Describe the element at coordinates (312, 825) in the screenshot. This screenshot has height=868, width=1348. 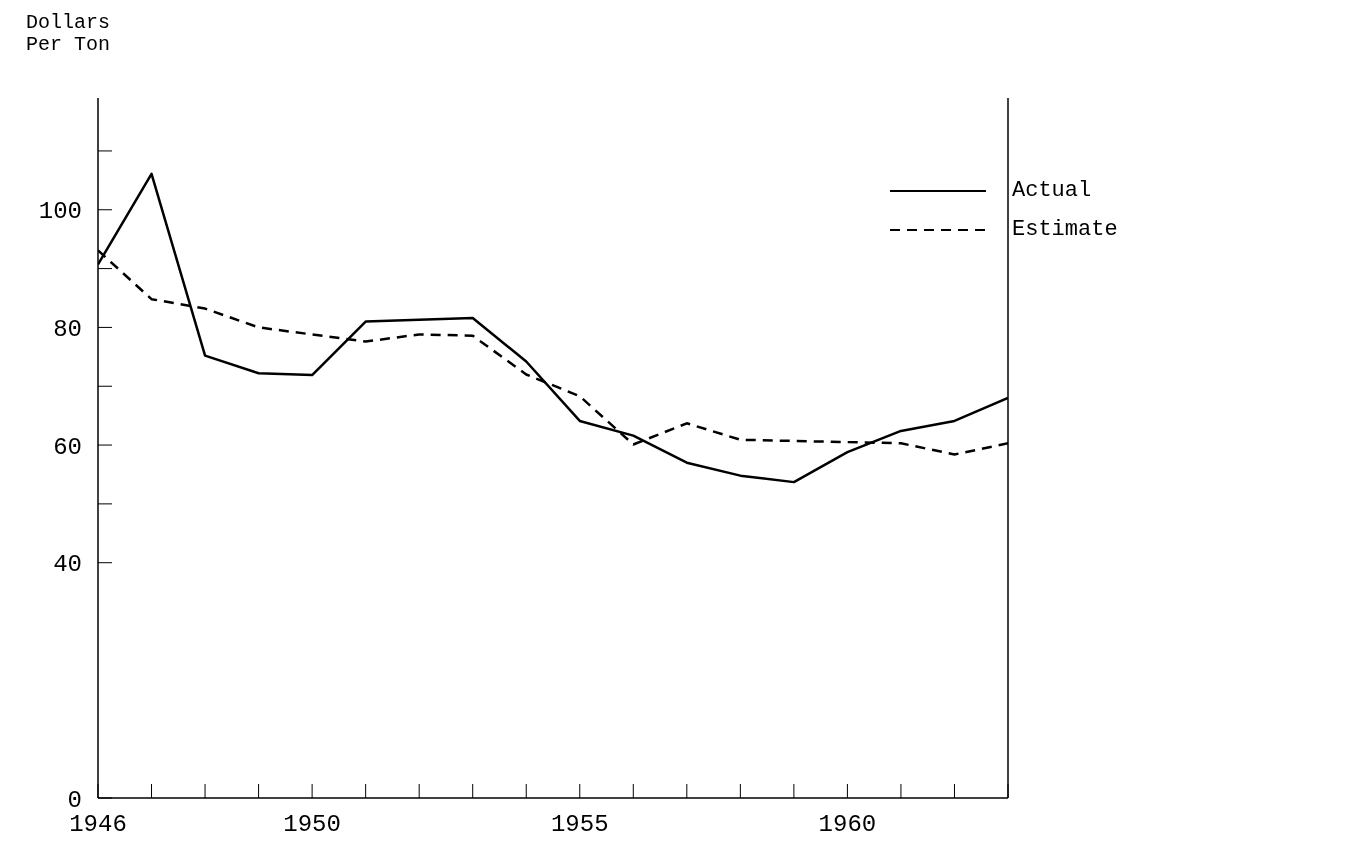
I see `x-tick-label: 1950` at that location.